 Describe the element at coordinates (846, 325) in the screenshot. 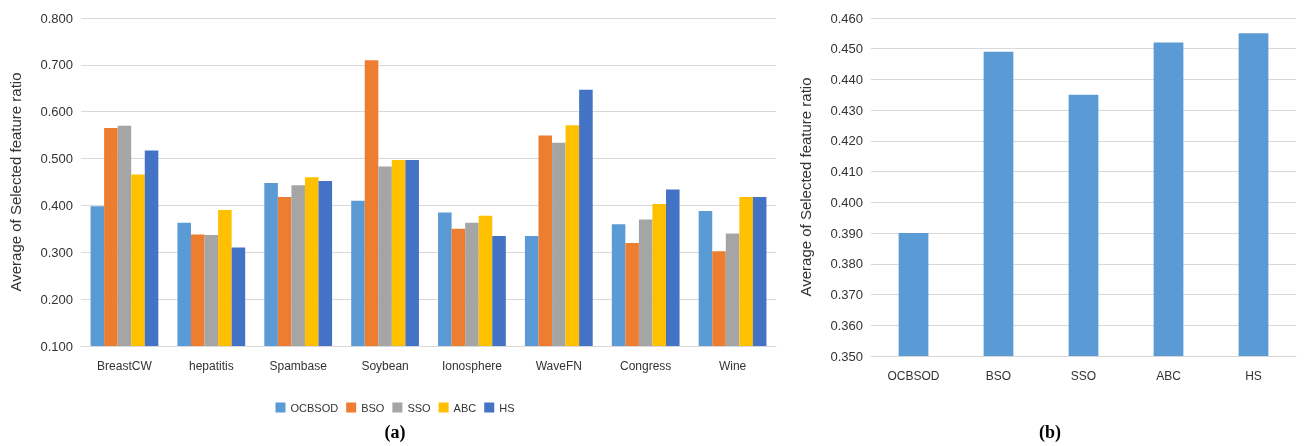

I see `y-tick-label: 0.360` at that location.